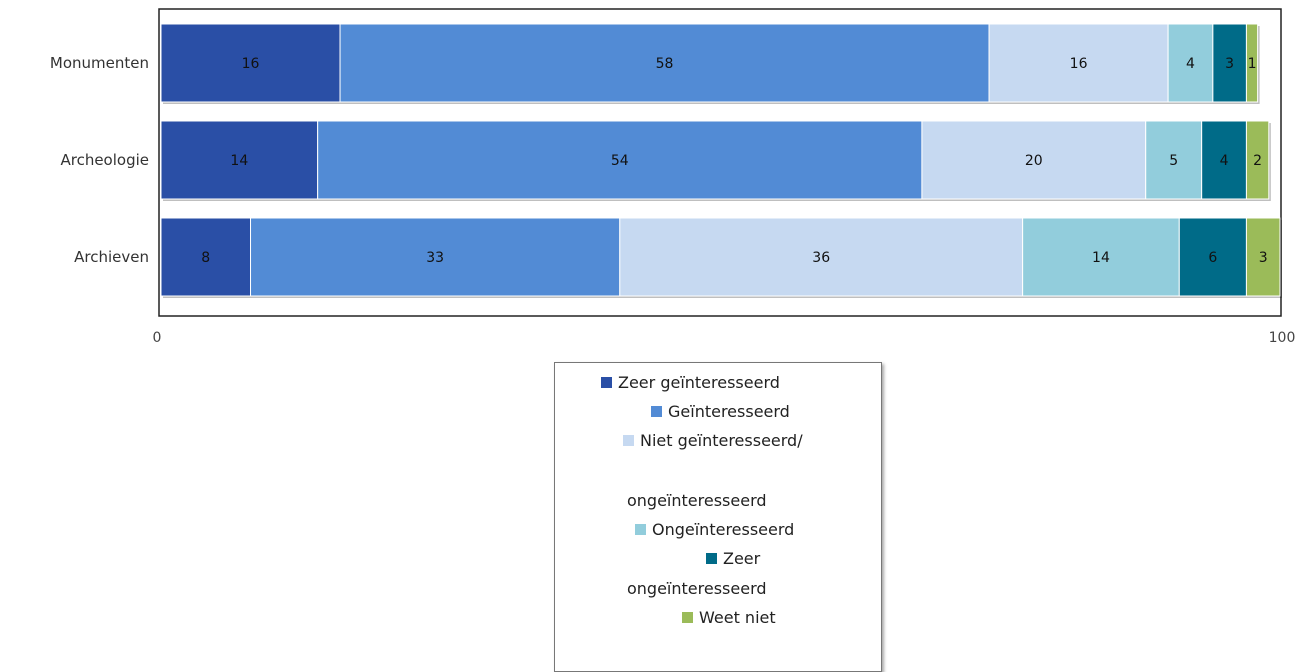 The image size is (1315, 672). I want to click on x-tick-label: 0, so click(157, 338).